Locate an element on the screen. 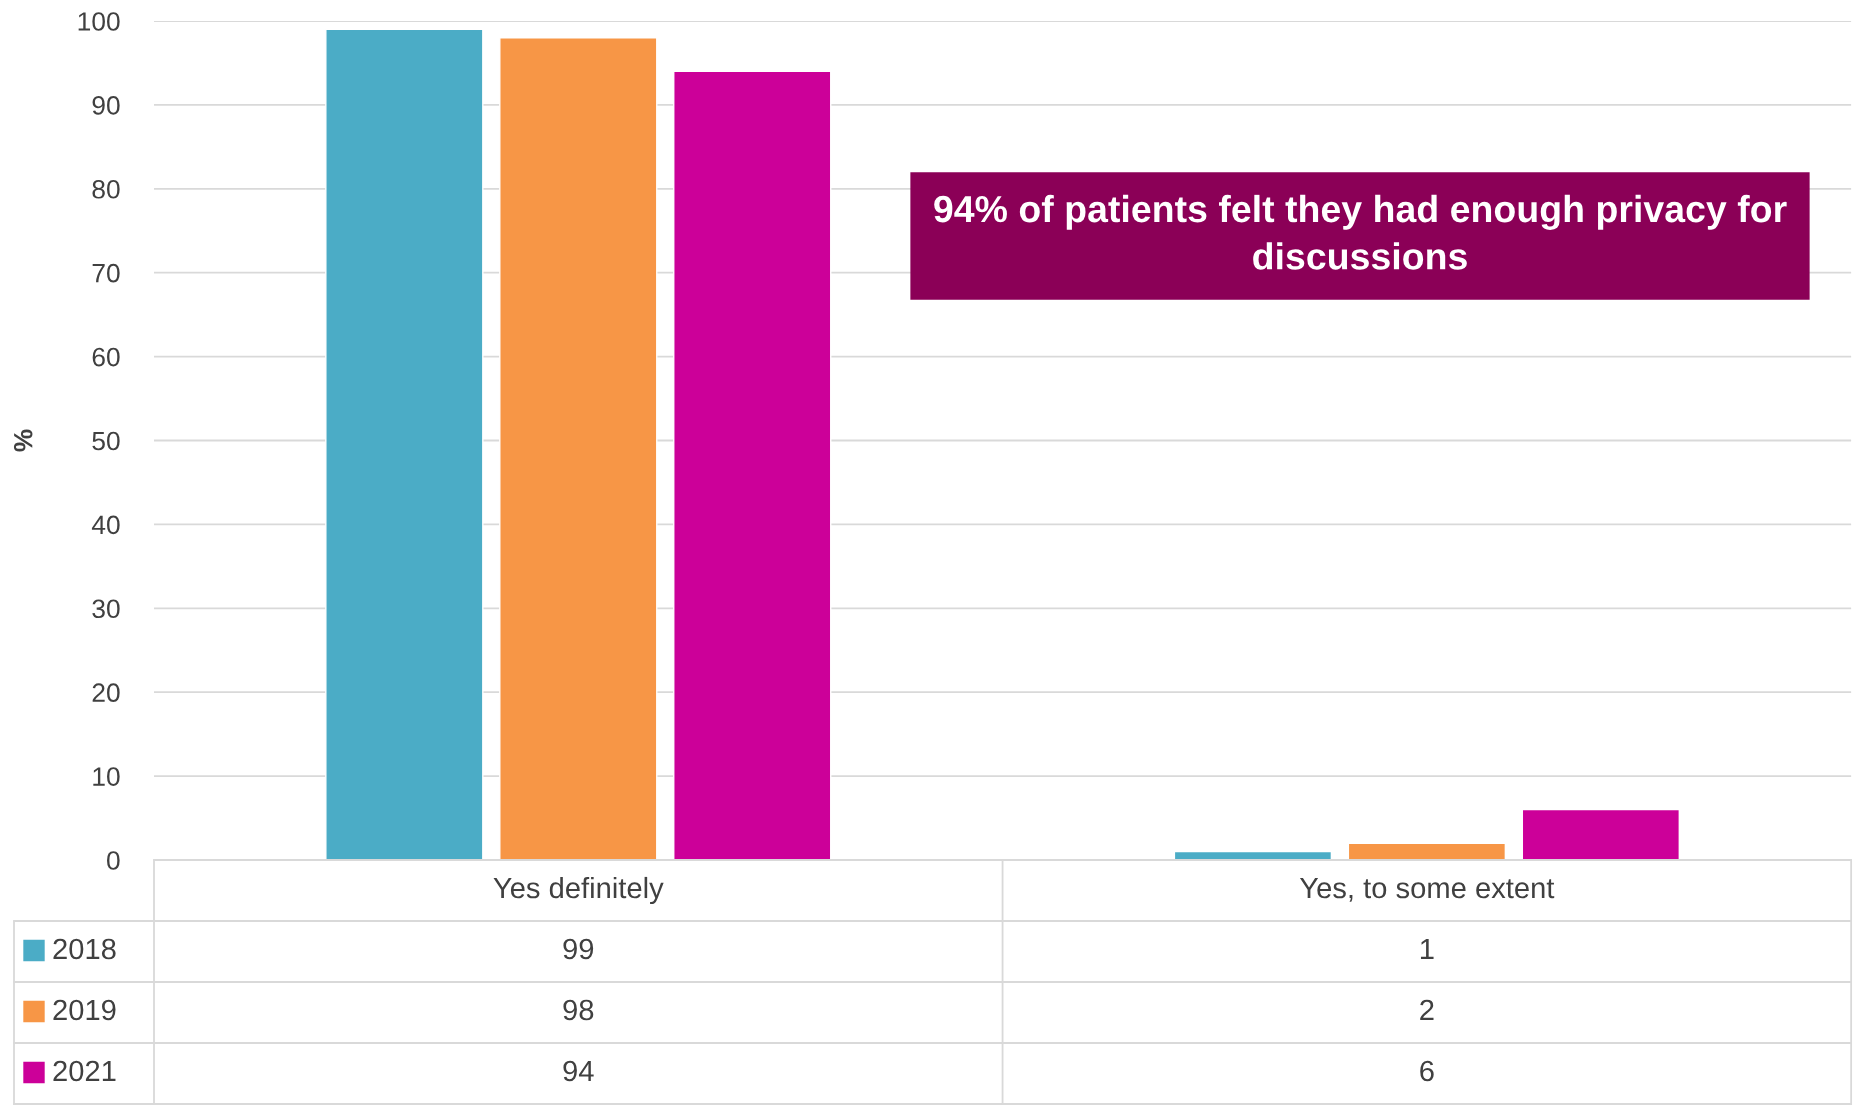 This screenshot has width=1853, height=1105. x-tick-label: Yes, to some extent is located at coordinates (1427, 889).